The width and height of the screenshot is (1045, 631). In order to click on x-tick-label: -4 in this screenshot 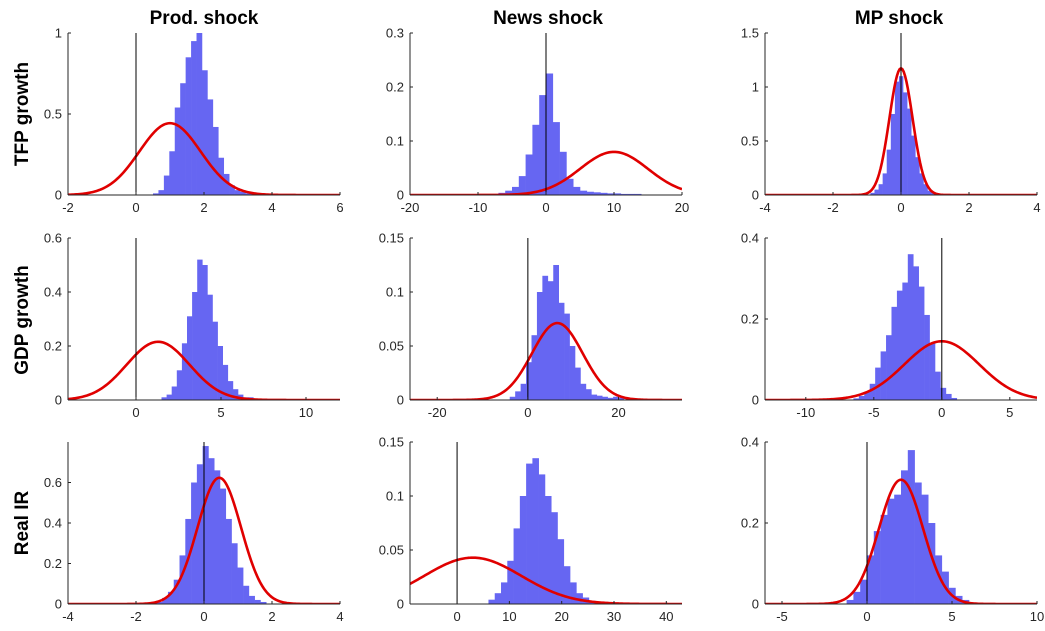, I will do `click(68, 616)`.